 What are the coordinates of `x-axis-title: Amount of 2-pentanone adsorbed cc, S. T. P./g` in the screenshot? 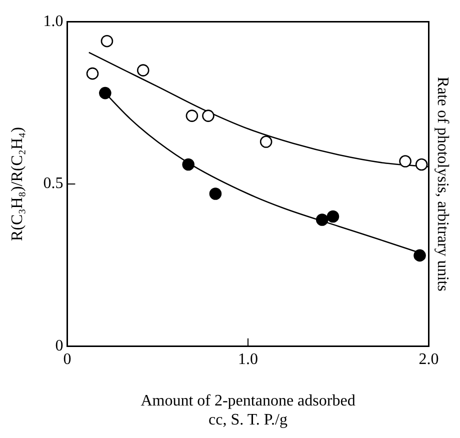 It's located at (248, 410).